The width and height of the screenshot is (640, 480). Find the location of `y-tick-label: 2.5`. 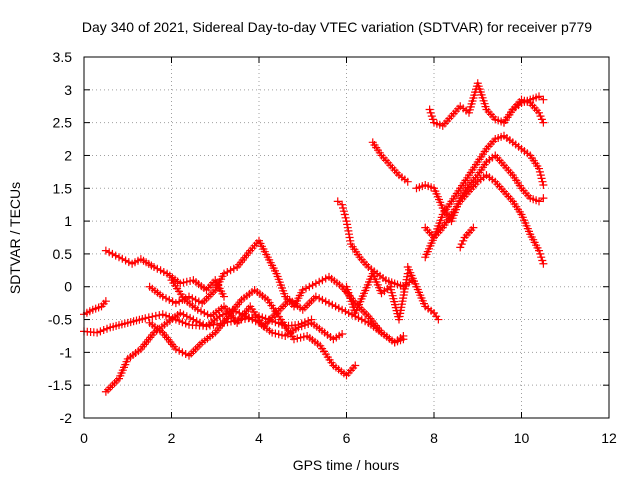

y-tick-label: 2.5 is located at coordinates (63, 123).